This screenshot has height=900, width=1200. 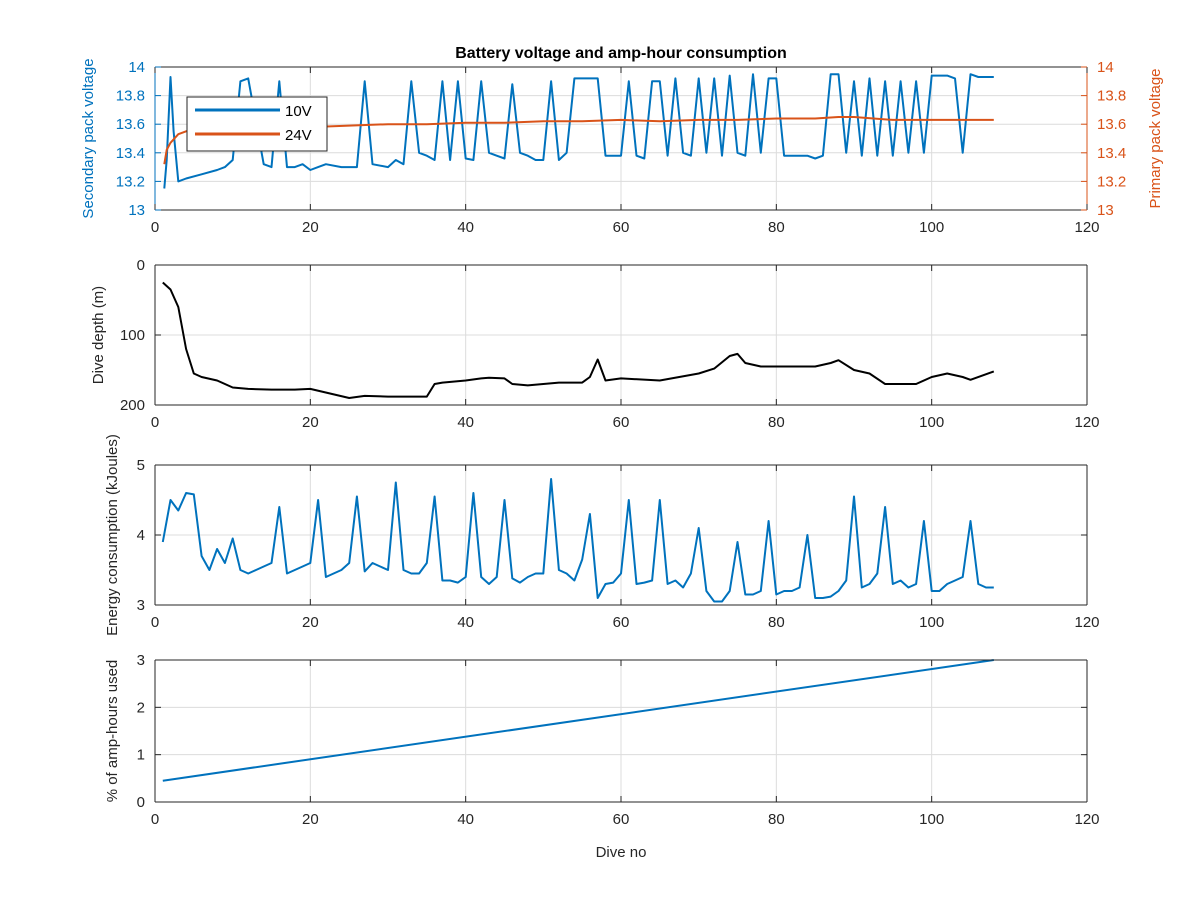 I want to click on legend: 10V 24V, so click(x=257, y=124).